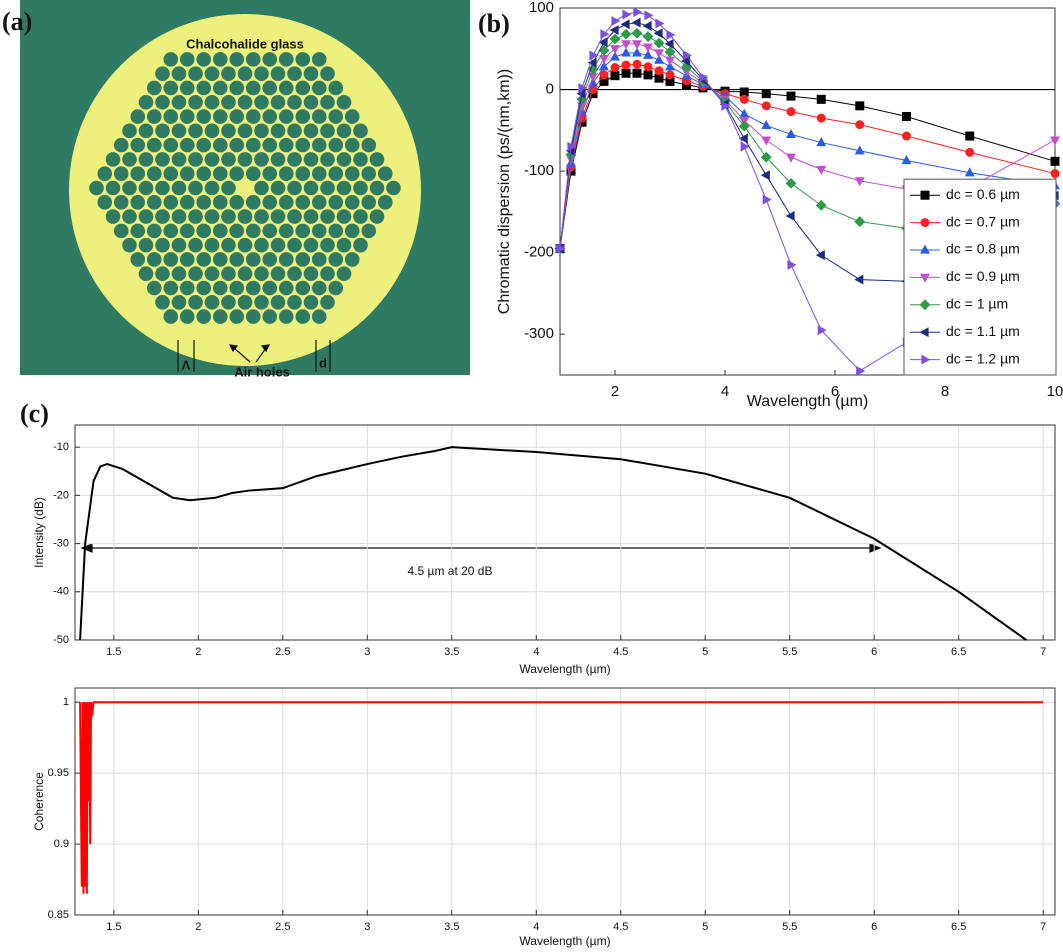  Describe the element at coordinates (323, 362) in the screenshot. I see `diameter-label: d` at that location.